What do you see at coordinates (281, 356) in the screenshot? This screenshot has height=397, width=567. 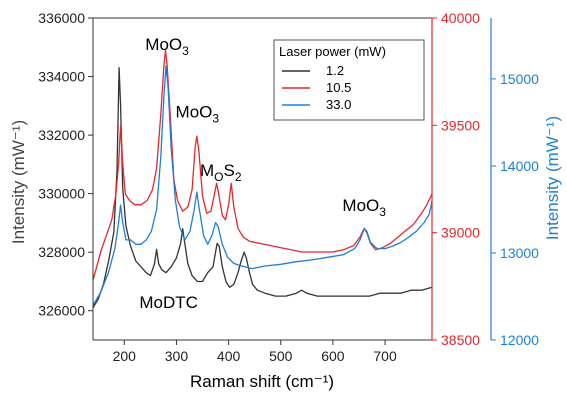 I see `x-tick-label: 500` at bounding box center [281, 356].